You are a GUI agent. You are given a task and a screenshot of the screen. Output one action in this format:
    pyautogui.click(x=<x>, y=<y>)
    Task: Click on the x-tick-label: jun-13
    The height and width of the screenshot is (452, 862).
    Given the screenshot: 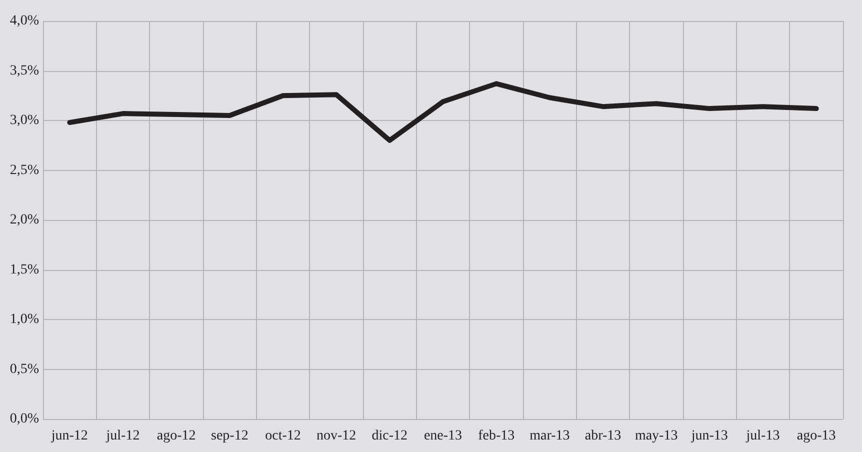 What is the action you would take?
    pyautogui.click(x=709, y=436)
    